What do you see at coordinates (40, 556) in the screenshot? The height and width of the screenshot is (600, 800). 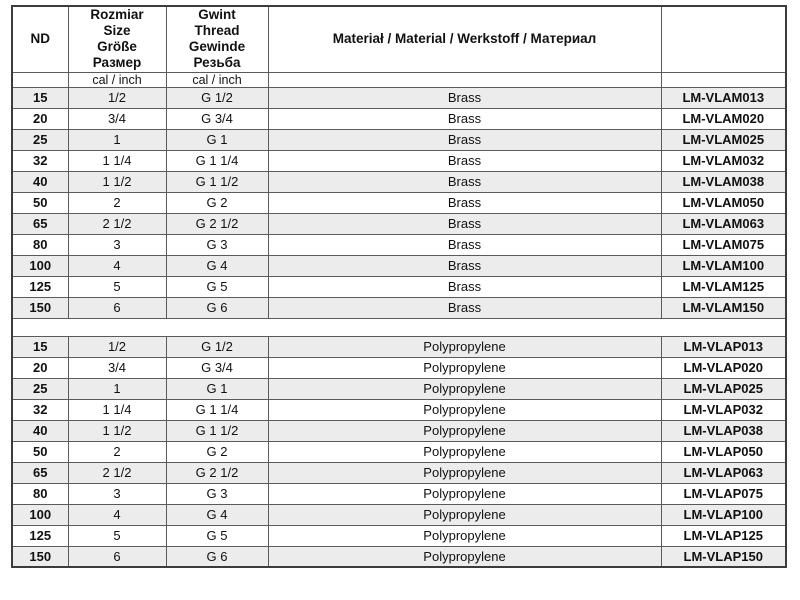 I see `cell-nd: 150` at bounding box center [40, 556].